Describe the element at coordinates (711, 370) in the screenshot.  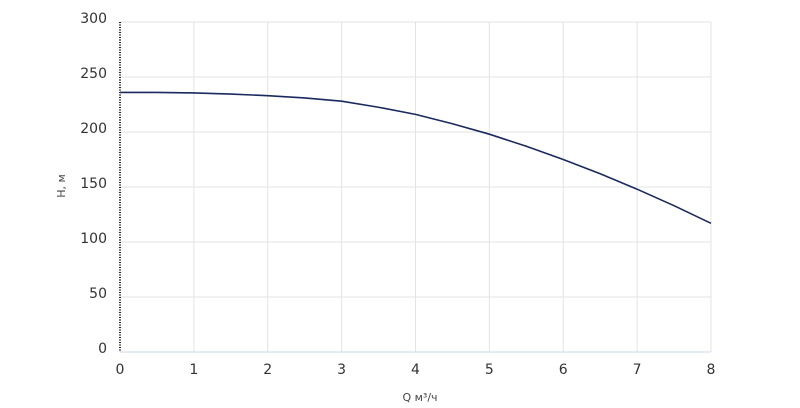
I see `x-tick-label: 8` at that location.